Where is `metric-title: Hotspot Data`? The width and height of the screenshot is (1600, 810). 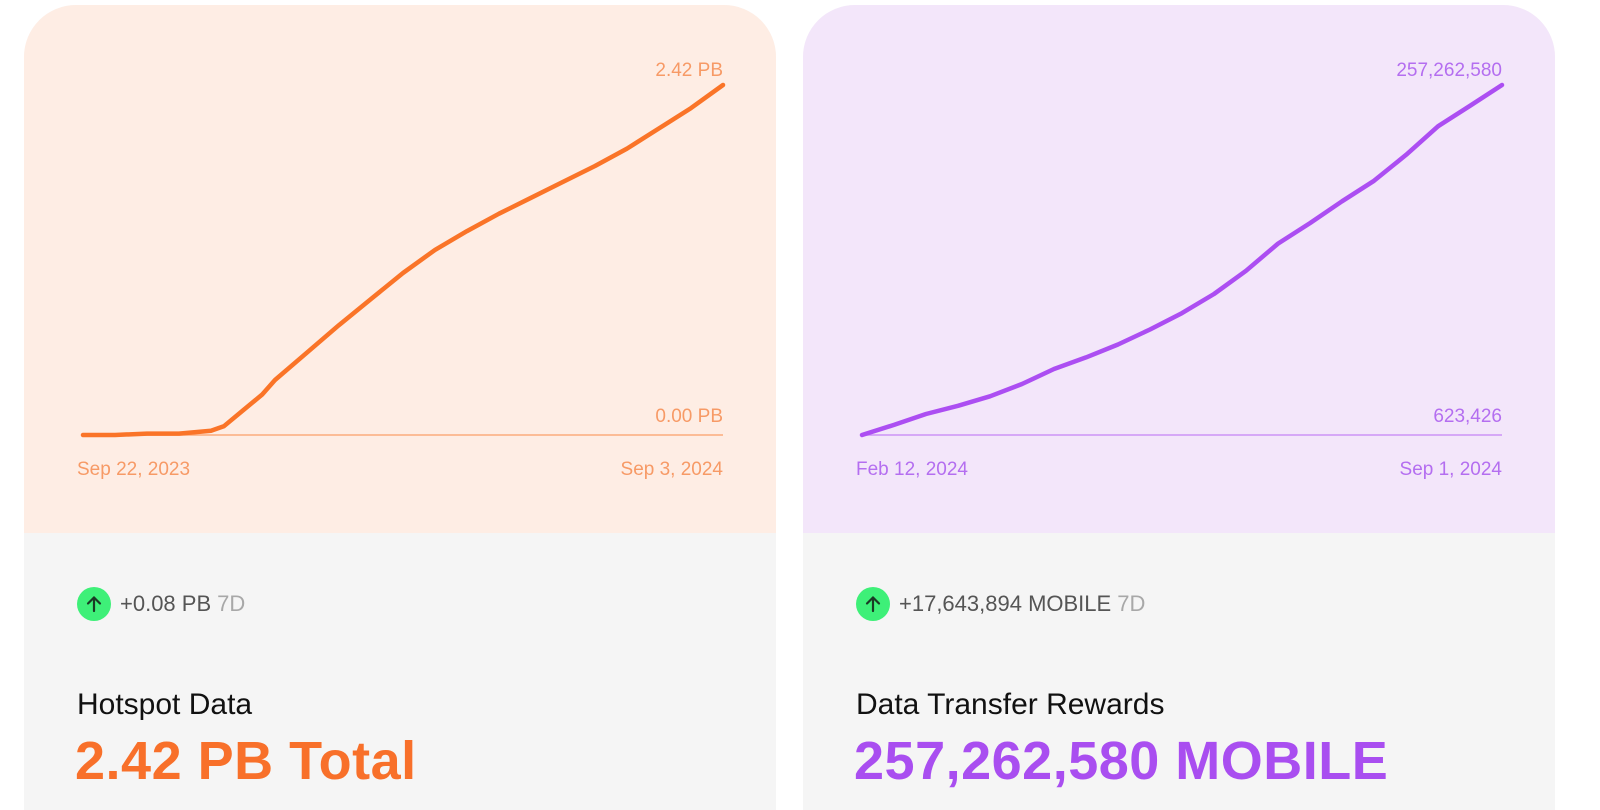 metric-title: Hotspot Data is located at coordinates (165, 704).